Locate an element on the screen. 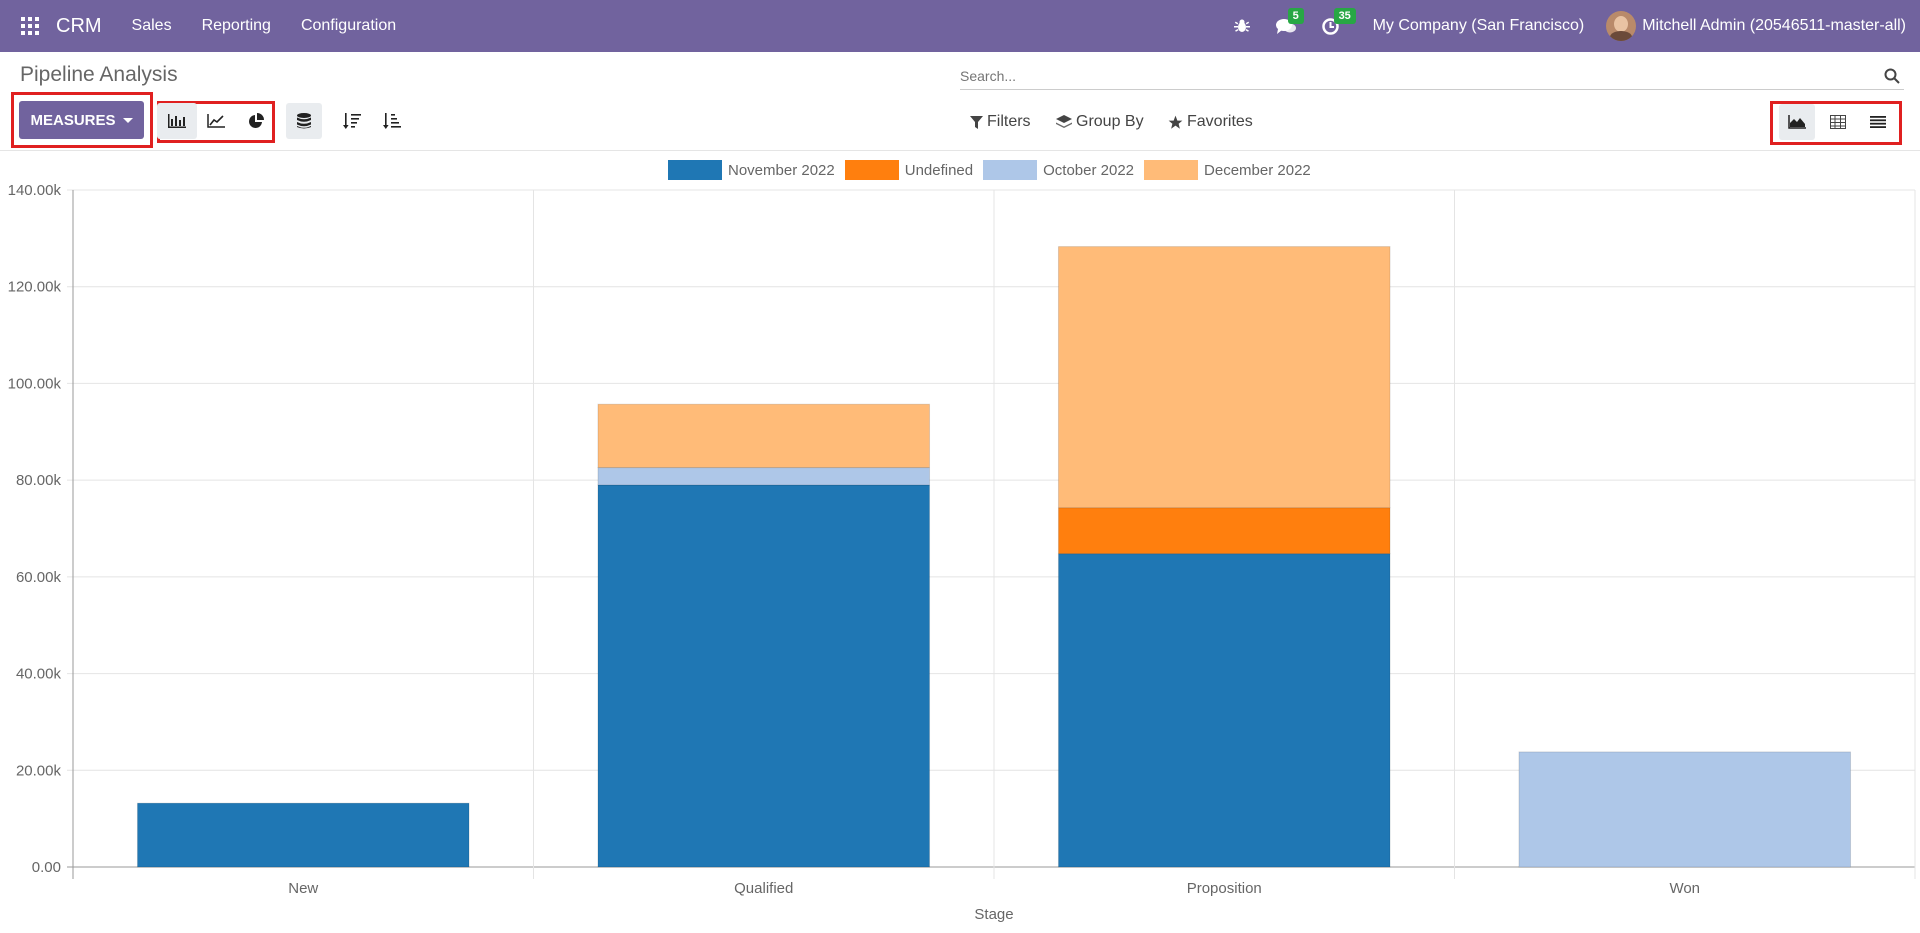 This screenshot has width=1920, height=933. legend-label: November 2022 is located at coordinates (781, 170).